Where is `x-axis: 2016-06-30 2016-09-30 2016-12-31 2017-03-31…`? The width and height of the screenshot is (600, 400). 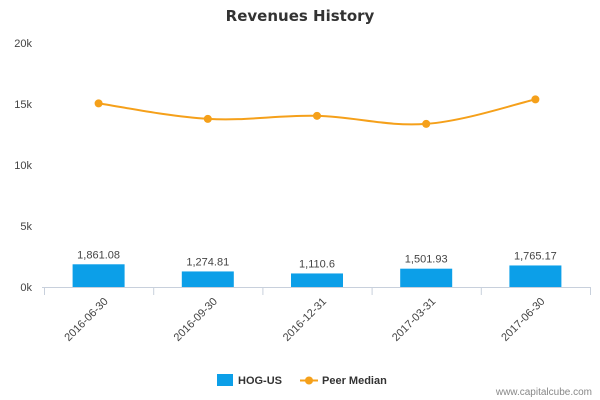
x-axis: 2016-06-30 2016-09-30 2016-12-31 2017-03-31… is located at coordinates (316, 315).